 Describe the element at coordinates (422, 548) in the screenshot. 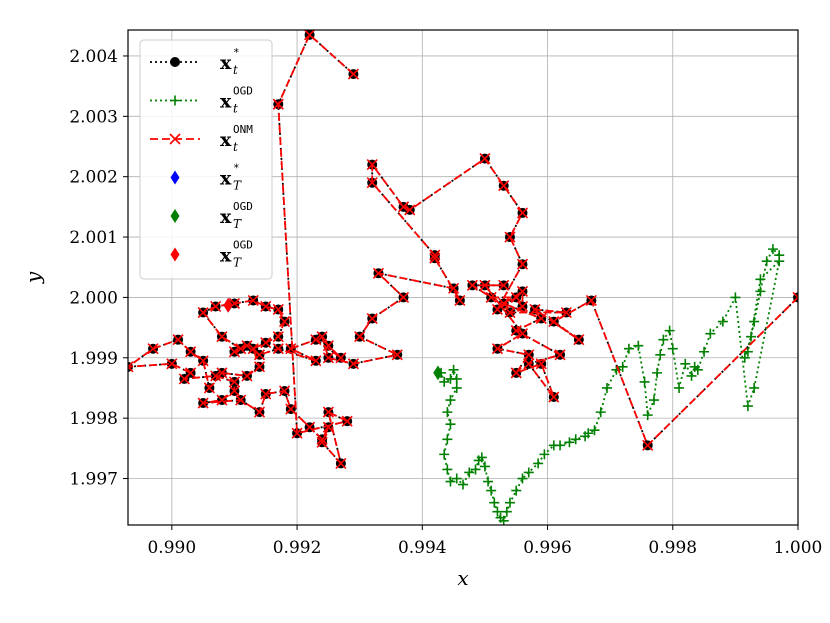

I see `x-tick-label: 0.994` at that location.